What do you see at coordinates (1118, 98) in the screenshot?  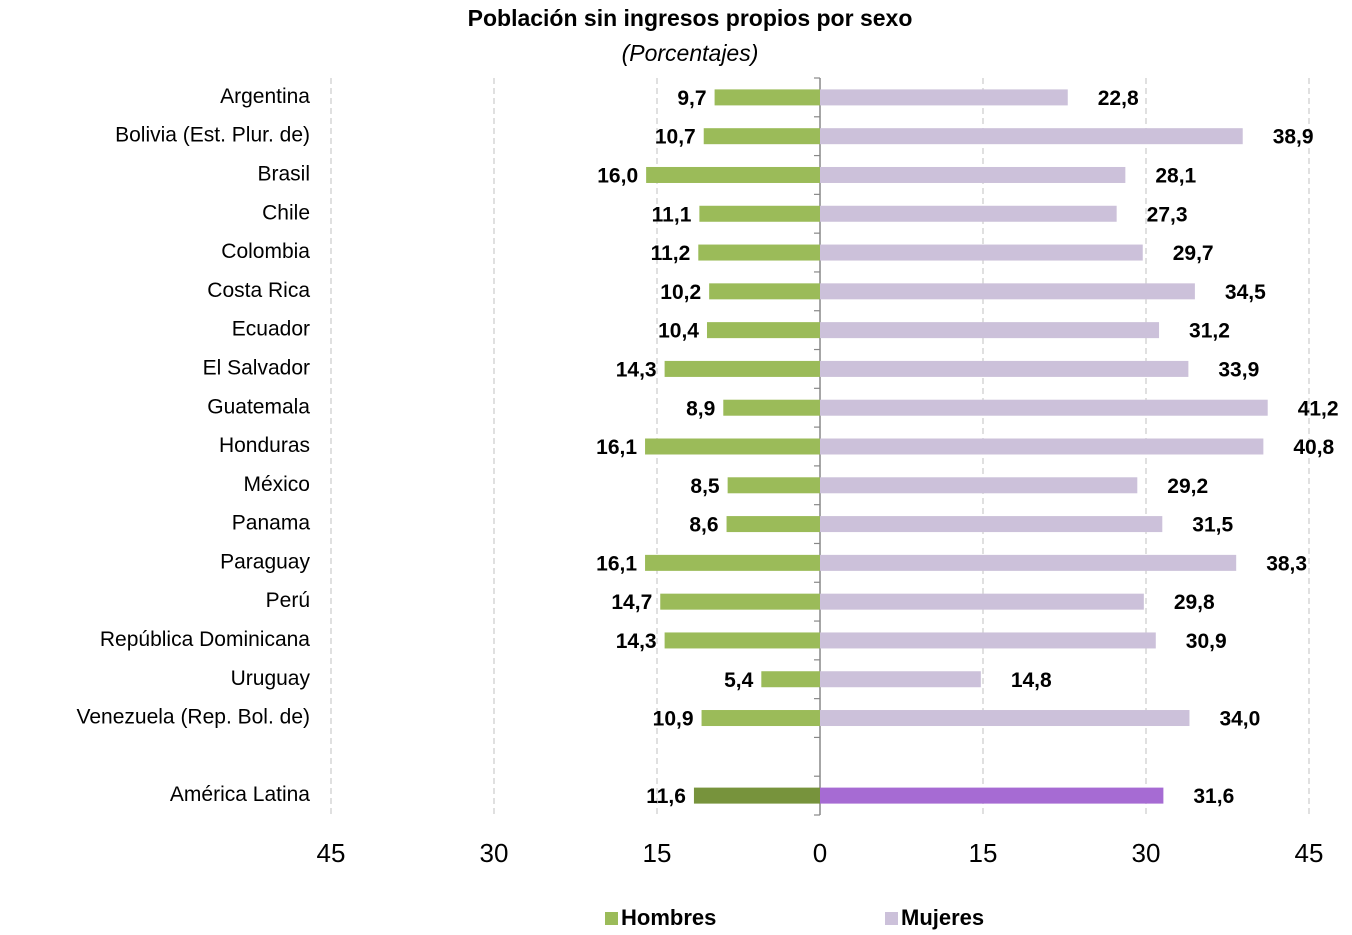 I see `value-label: 22,8` at bounding box center [1118, 98].